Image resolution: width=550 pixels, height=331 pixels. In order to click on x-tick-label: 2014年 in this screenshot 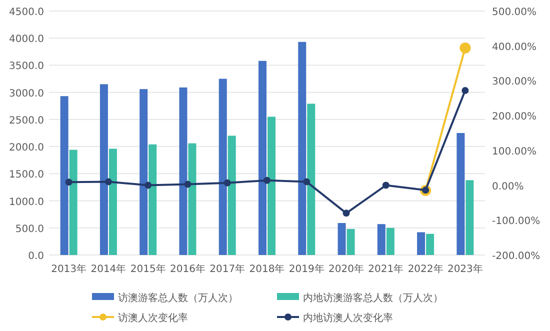, I will do `click(108, 269)`.